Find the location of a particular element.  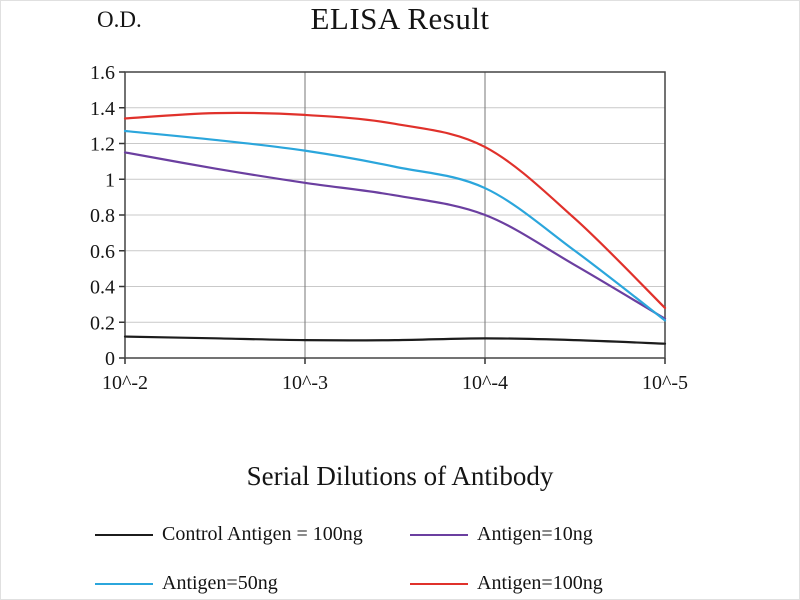

chart-title: ELISA Result is located at coordinates (400, 18).